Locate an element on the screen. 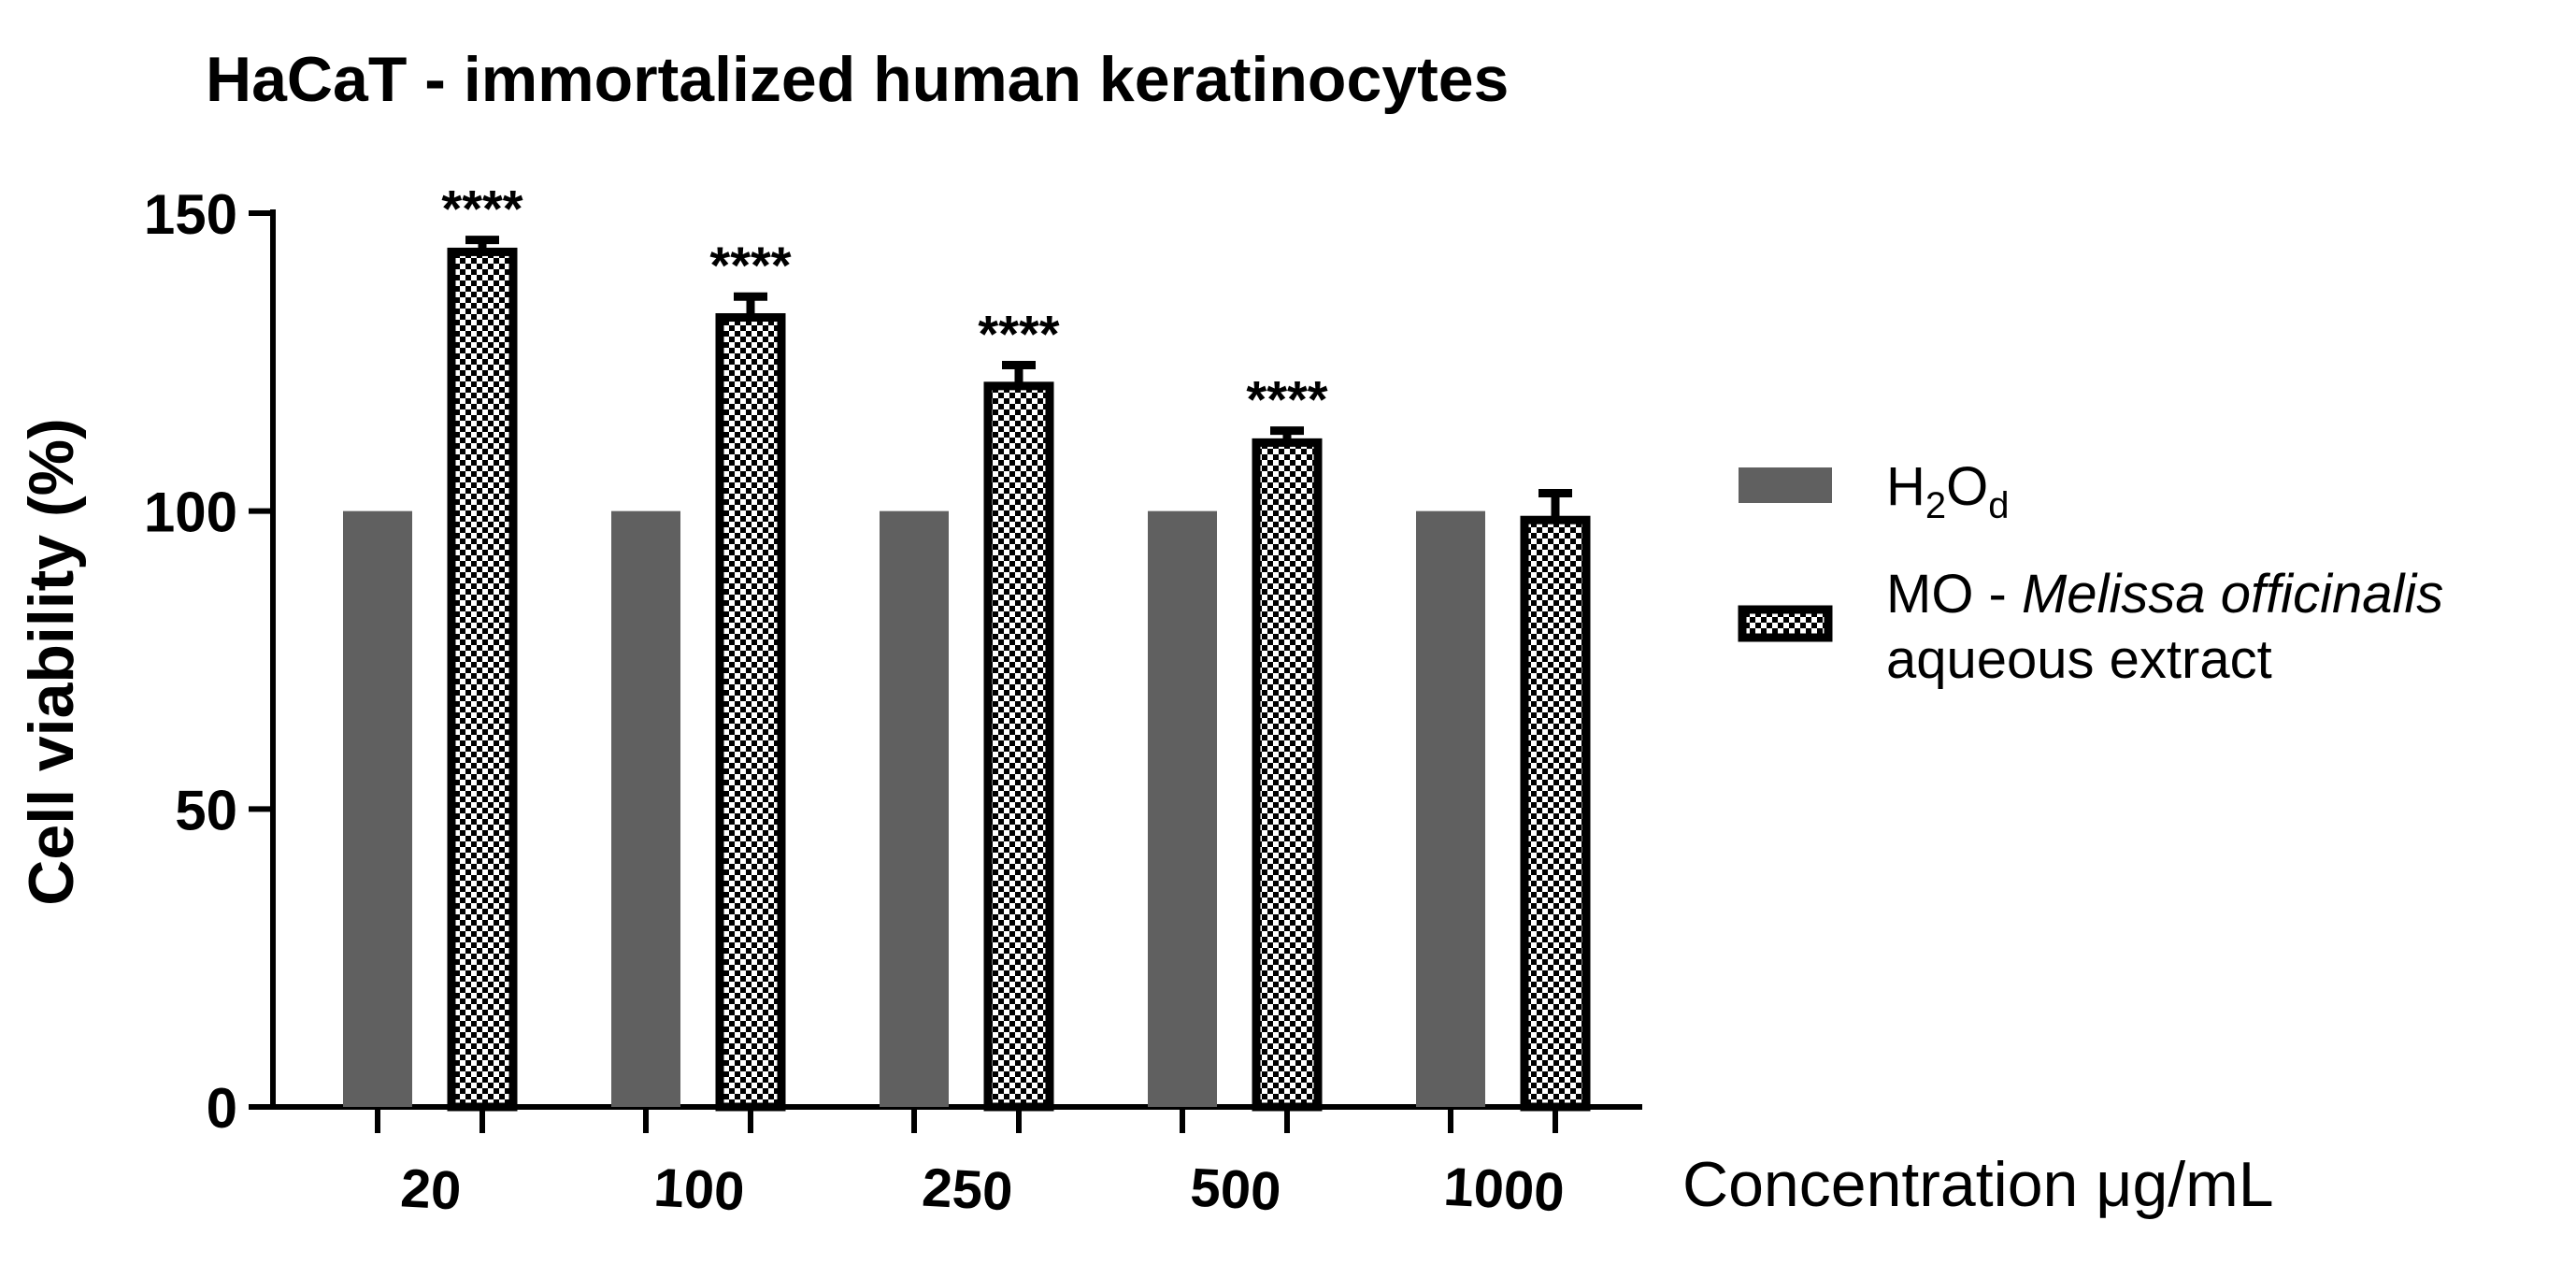  x-category-label: 250 is located at coordinates (968, 1190).